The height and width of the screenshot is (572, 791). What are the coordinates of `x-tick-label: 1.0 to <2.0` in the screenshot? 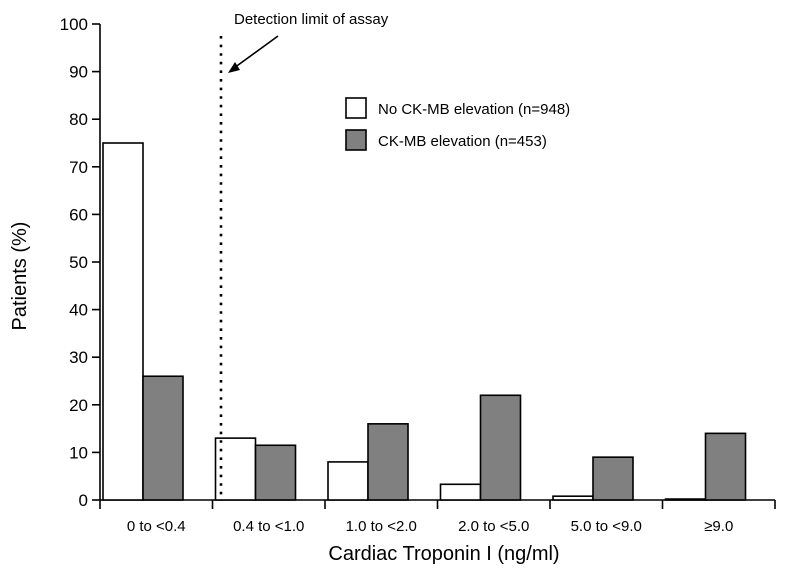 It's located at (381, 526).